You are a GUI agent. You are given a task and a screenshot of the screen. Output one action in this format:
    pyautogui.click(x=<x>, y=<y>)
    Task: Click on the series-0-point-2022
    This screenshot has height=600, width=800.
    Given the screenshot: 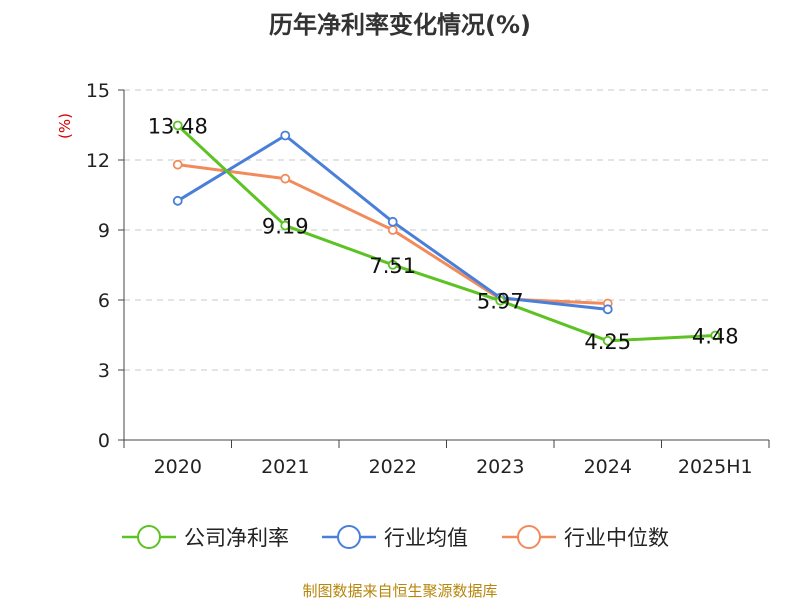 What is the action you would take?
    pyautogui.click(x=392, y=264)
    